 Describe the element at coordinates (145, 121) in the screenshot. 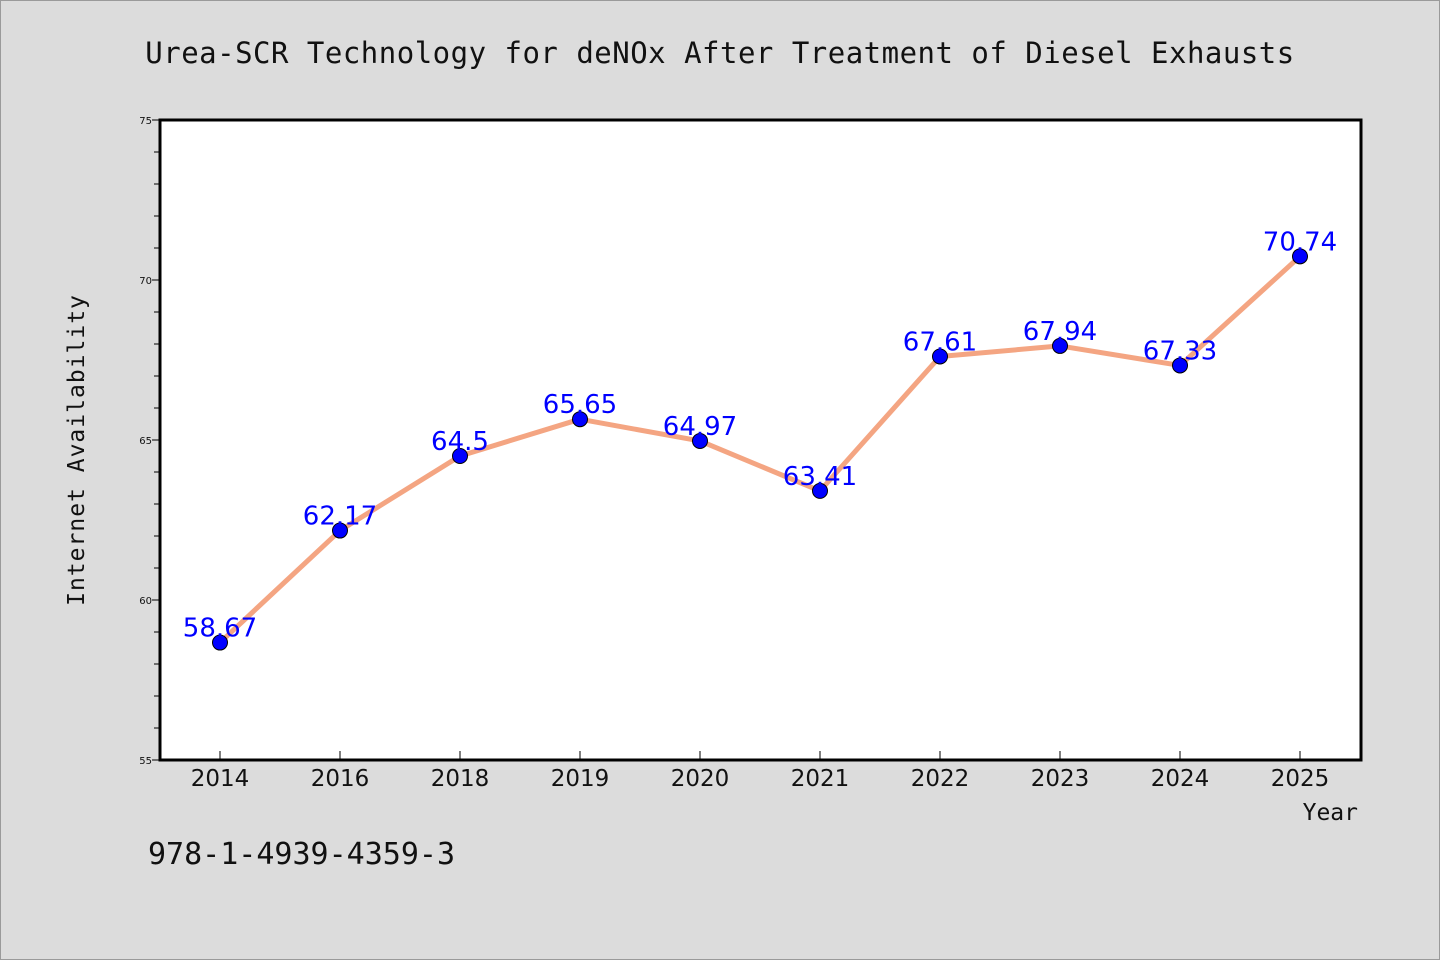

I see `y-tick-label: 75` at that location.